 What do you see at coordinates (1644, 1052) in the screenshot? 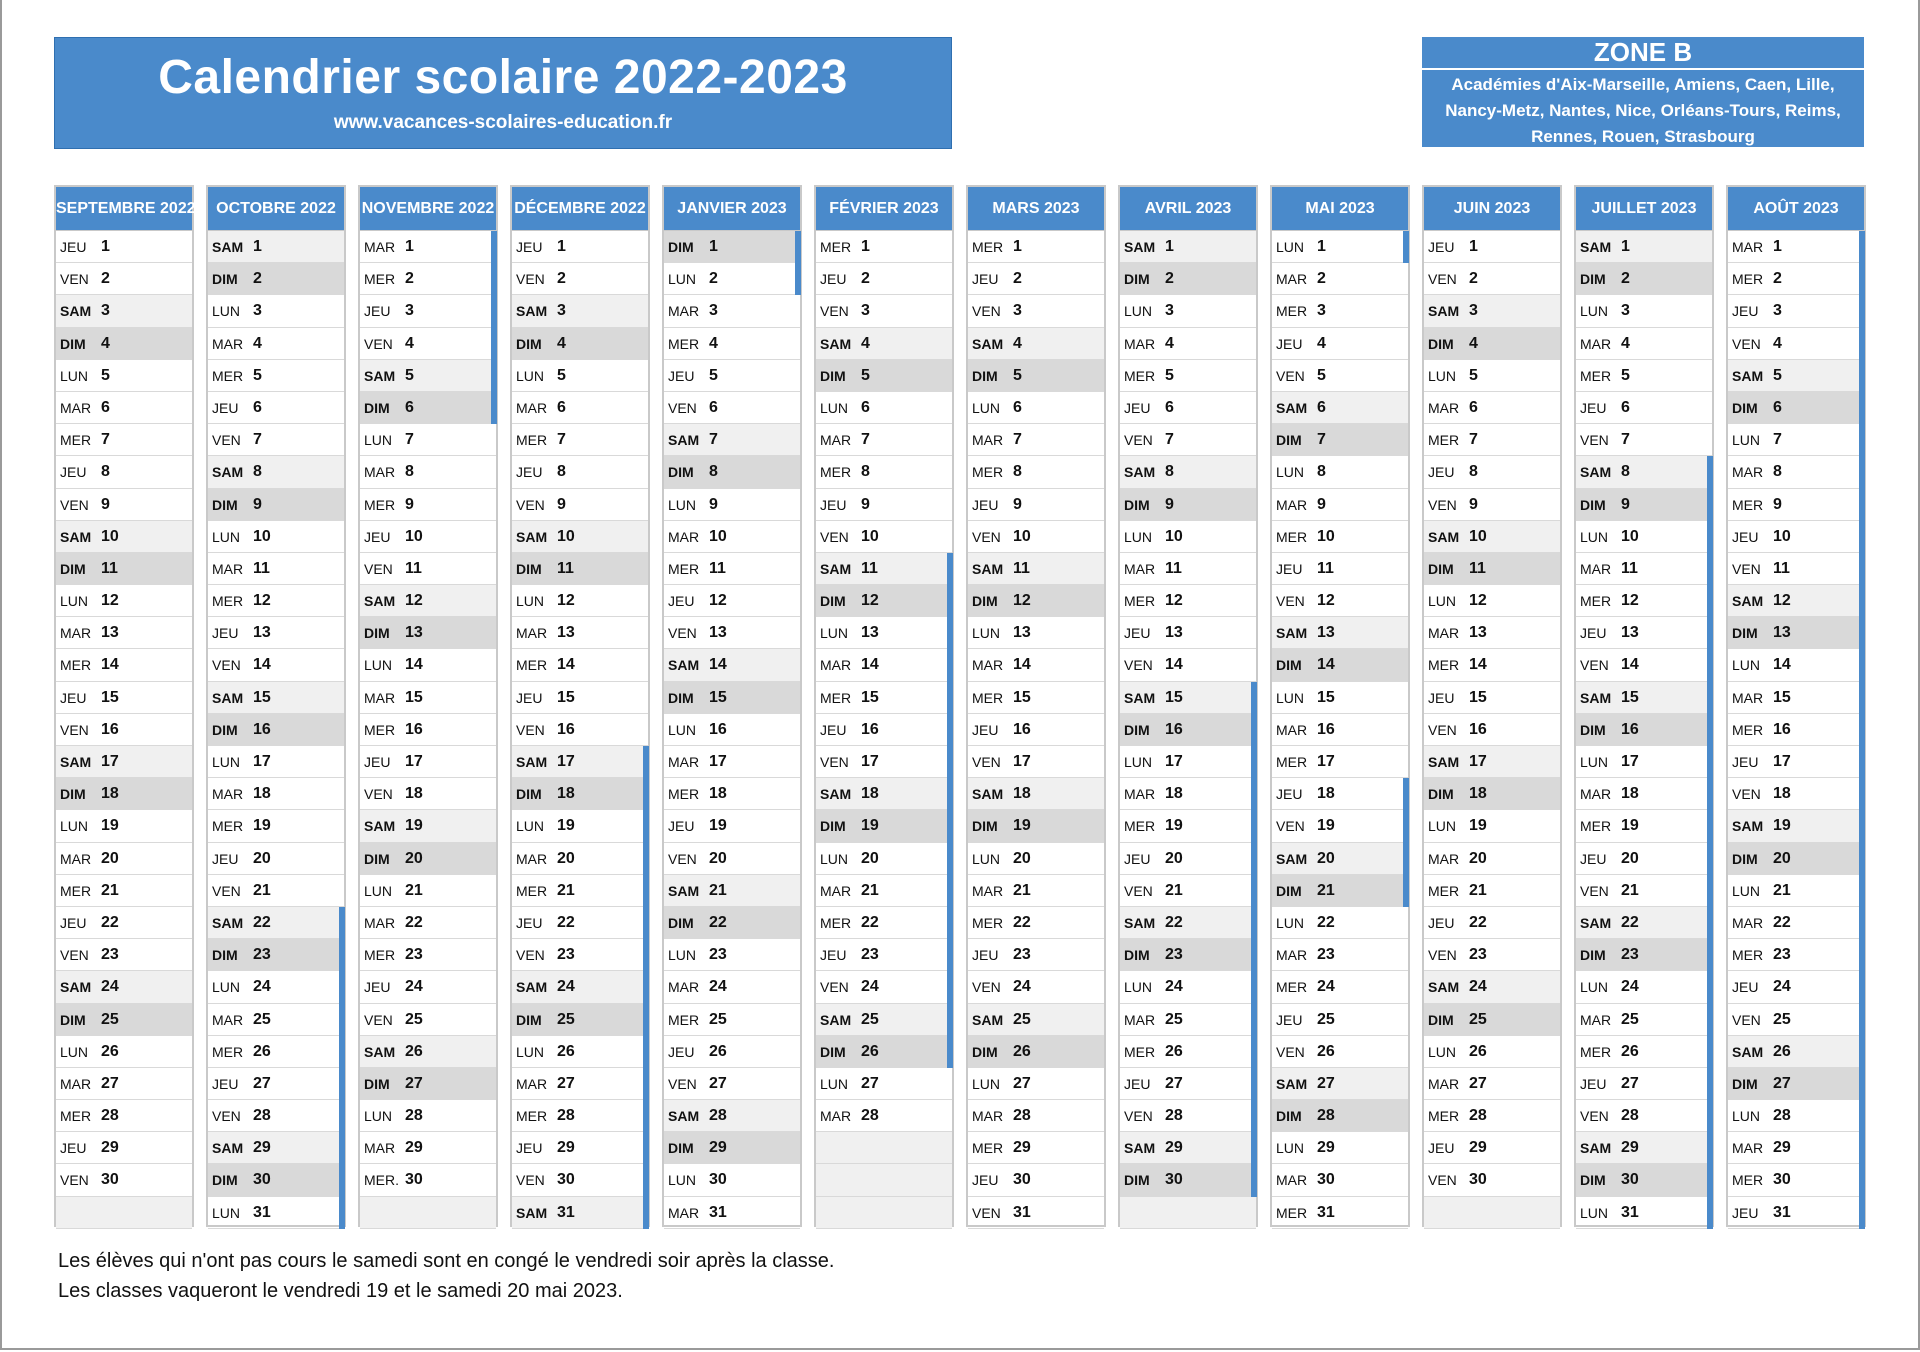
I see `day-row: MER 26` at bounding box center [1644, 1052].